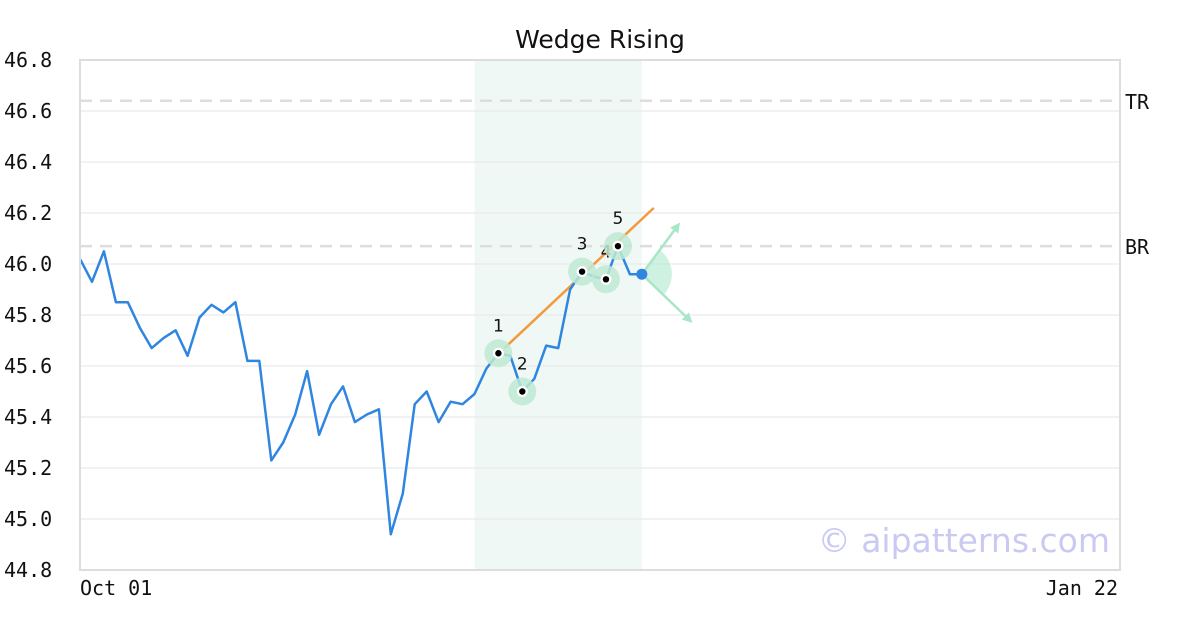  I want to click on y-tick-label: 46.2, so click(28, 213).